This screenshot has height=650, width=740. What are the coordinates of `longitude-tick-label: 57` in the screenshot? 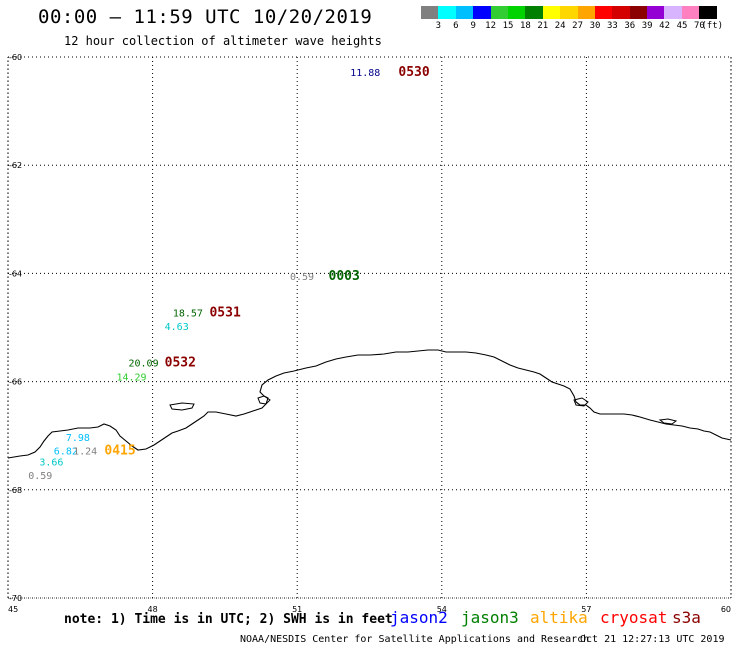 It's located at (586, 609).